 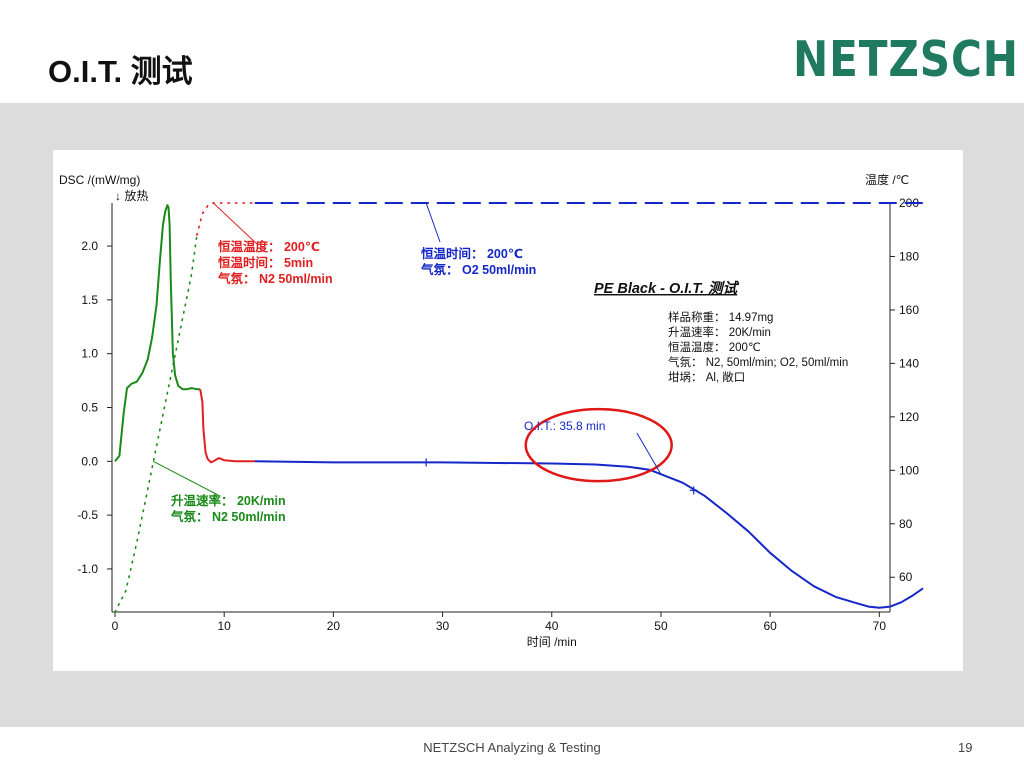 What do you see at coordinates (512, 747) in the screenshot?
I see `footer-text: NETZSCH Analyzing & Testing` at bounding box center [512, 747].